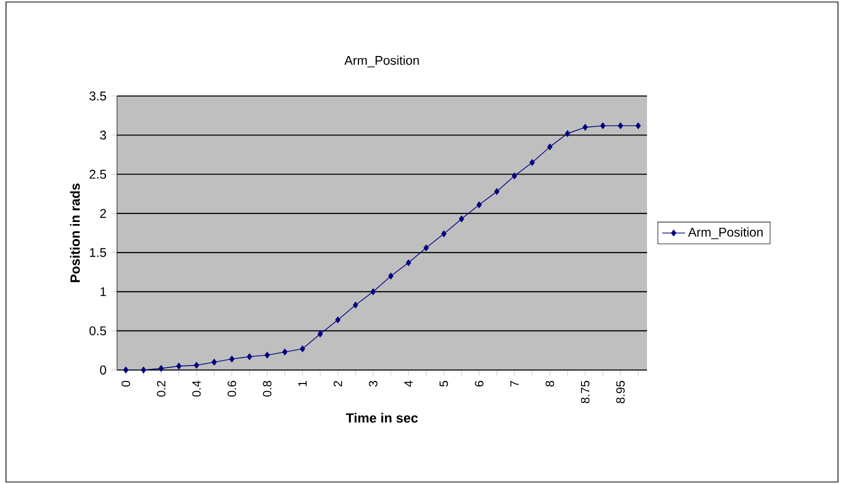 This screenshot has height=484, width=841. Describe the element at coordinates (232, 388) in the screenshot. I see `x-tick-label: 0.6` at that location.